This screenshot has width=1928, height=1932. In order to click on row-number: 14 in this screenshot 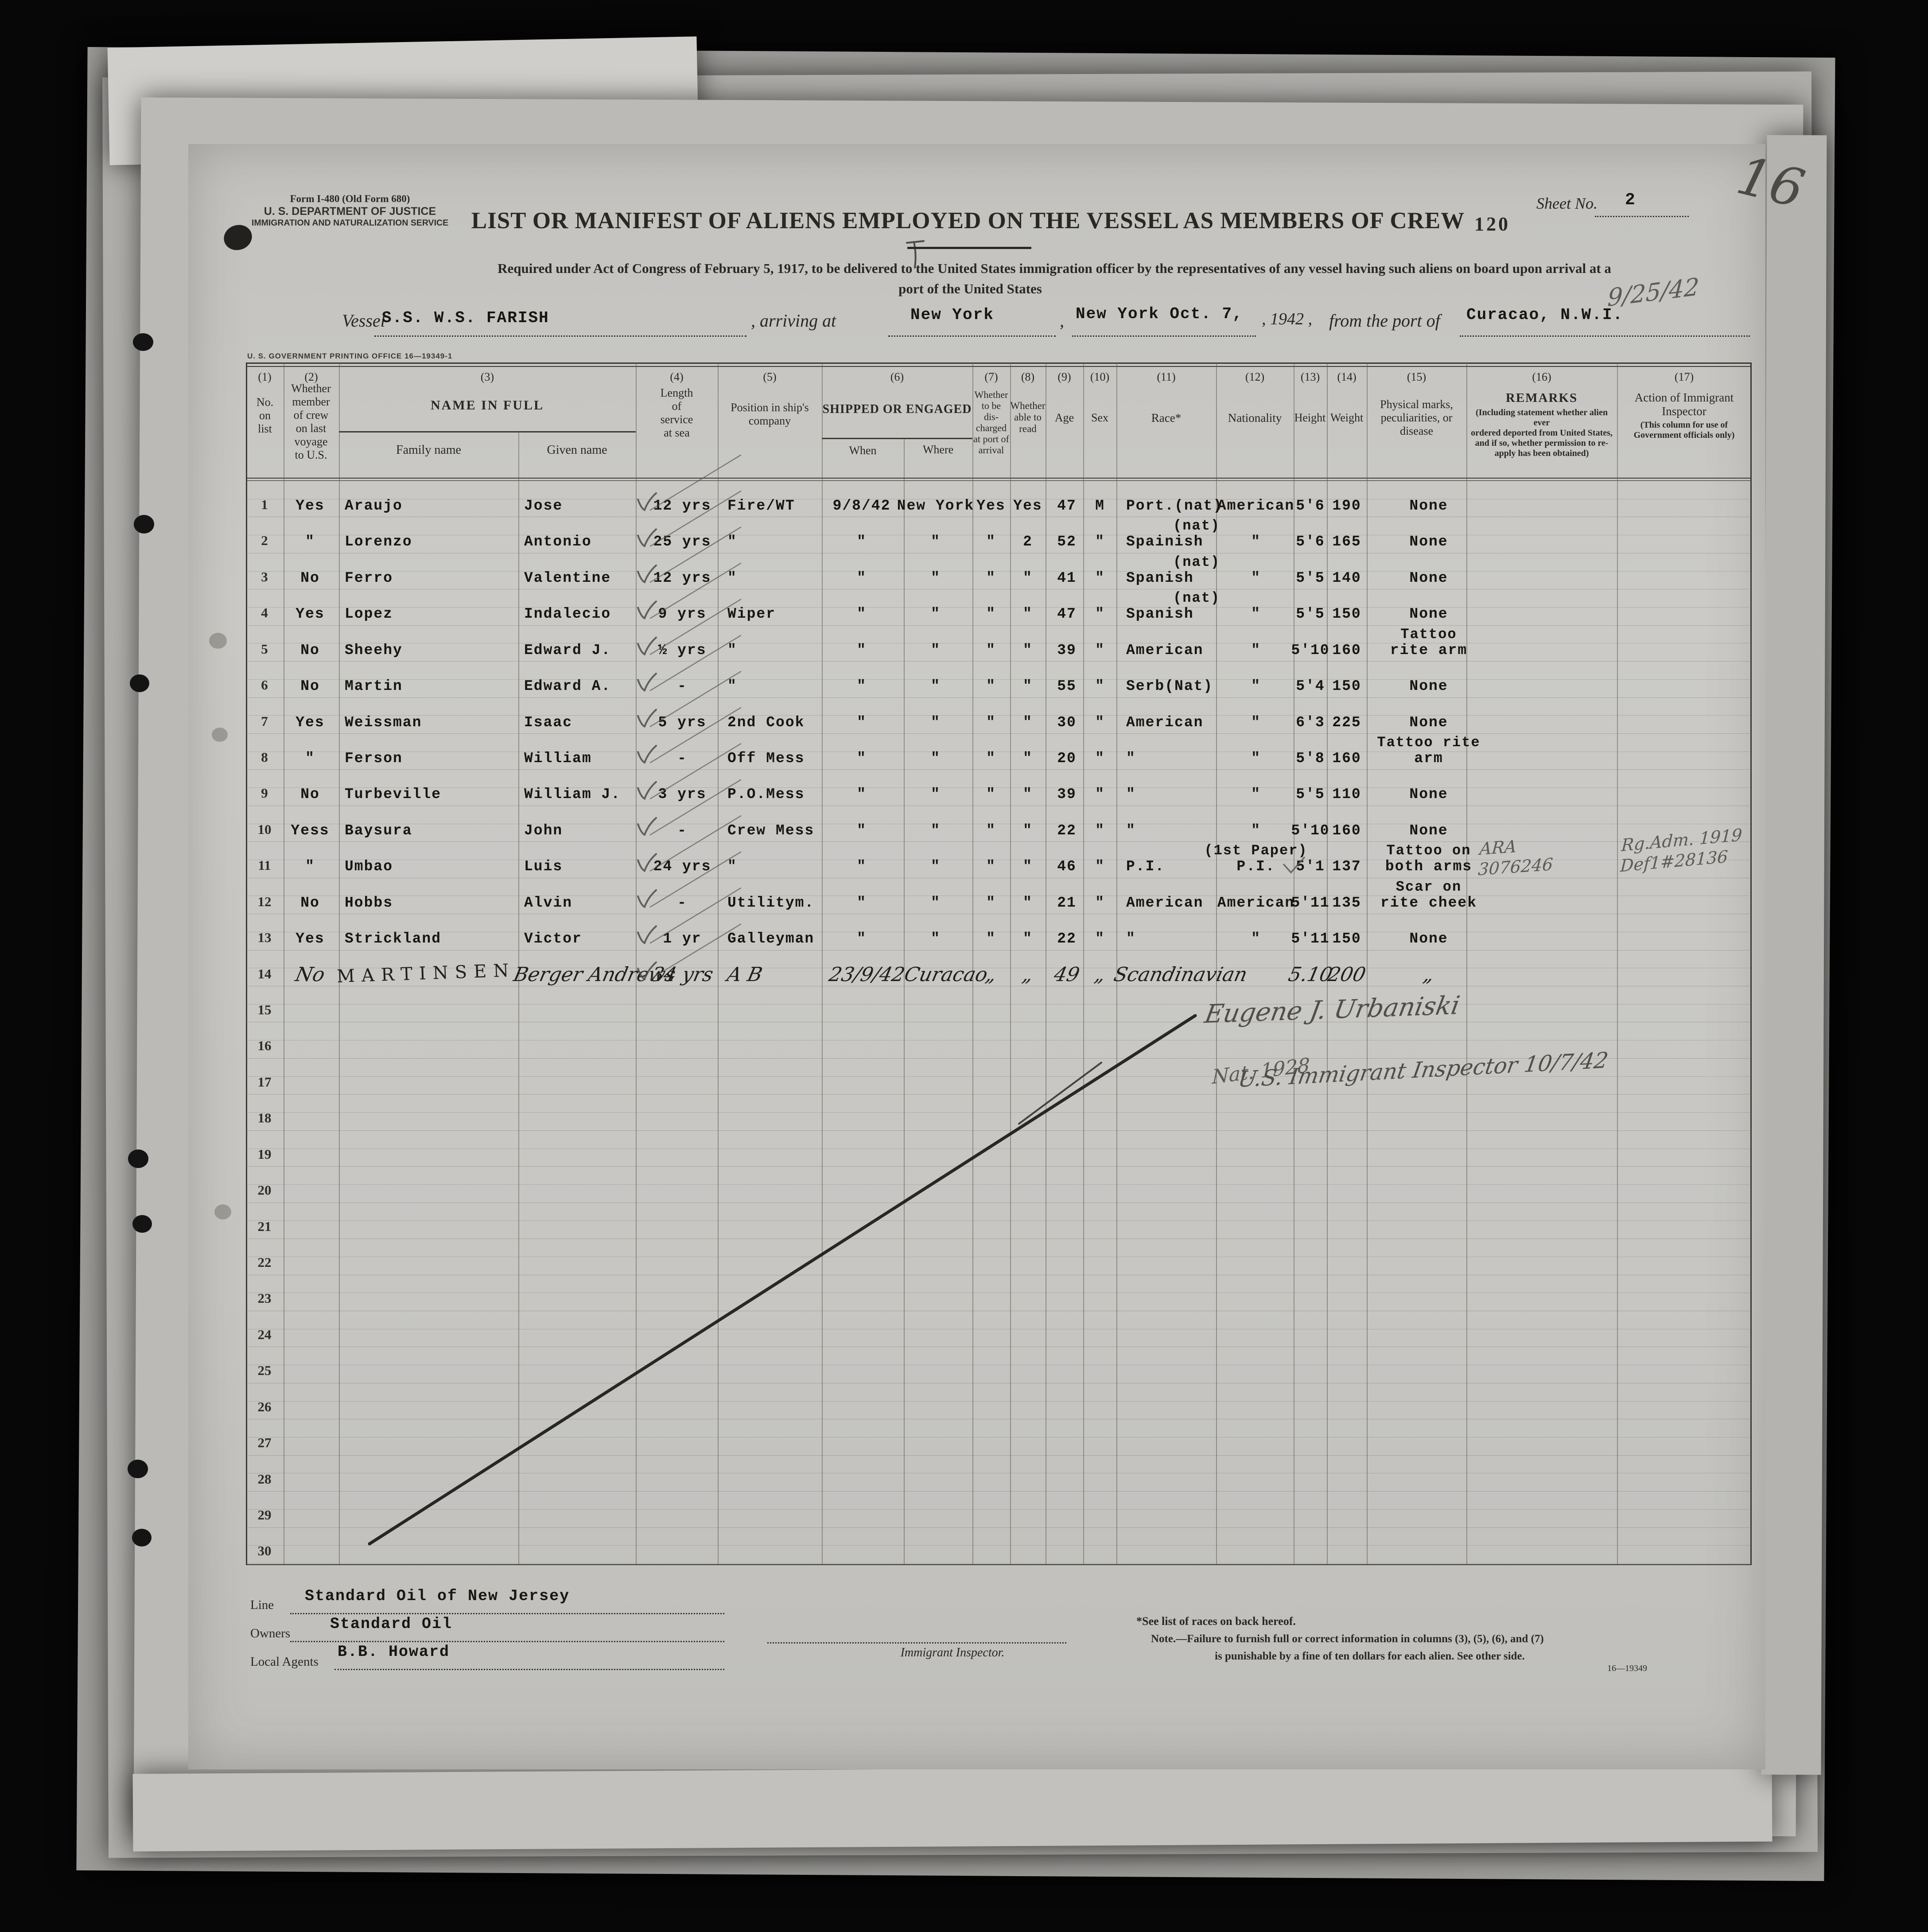, I will do `click(264, 974)`.